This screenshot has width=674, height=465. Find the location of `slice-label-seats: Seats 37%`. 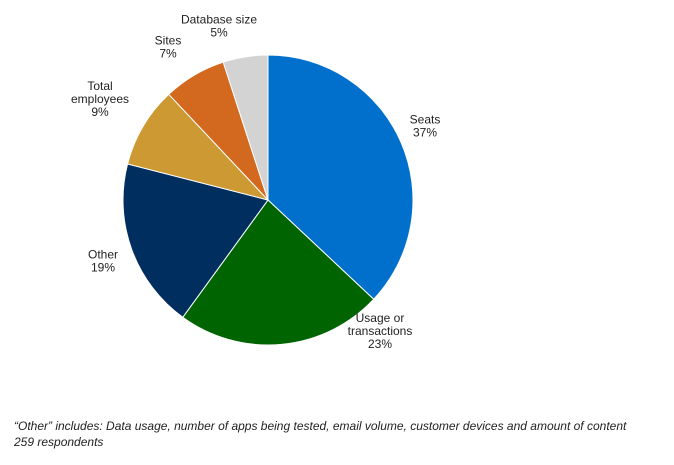

slice-label-seats: Seats 37% is located at coordinates (425, 126).